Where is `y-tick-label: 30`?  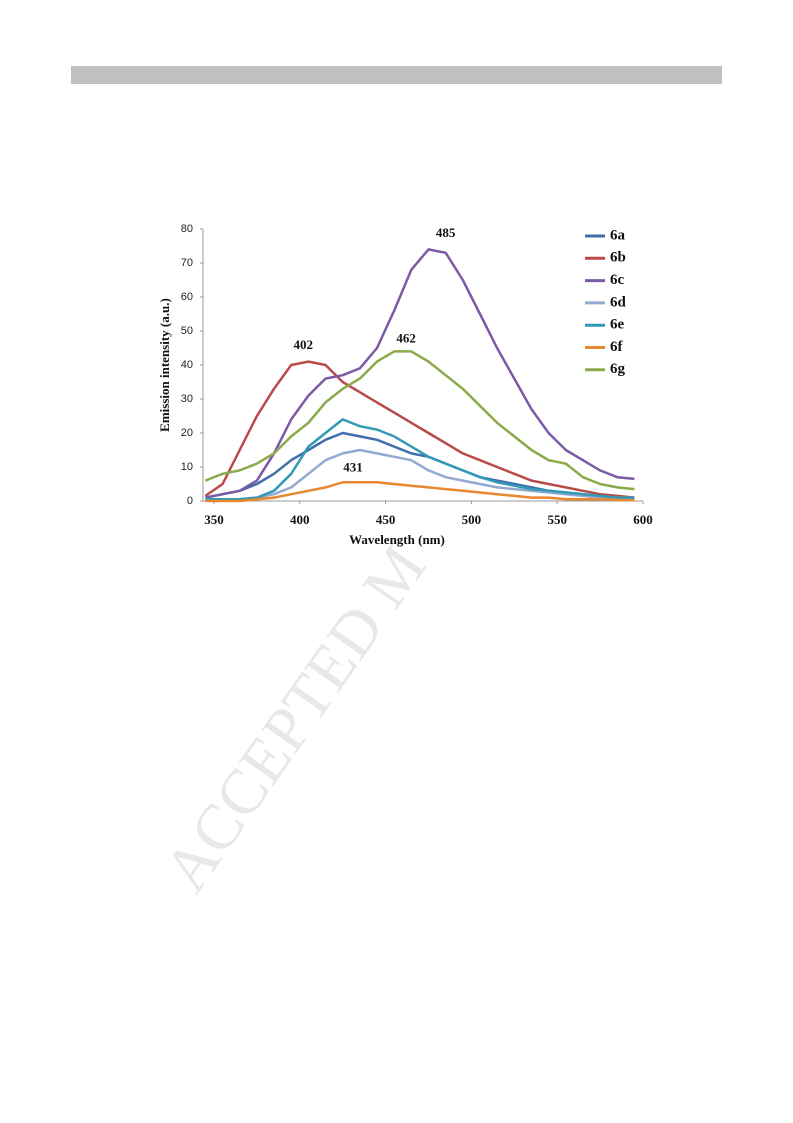 y-tick-label: 30 is located at coordinates (187, 399).